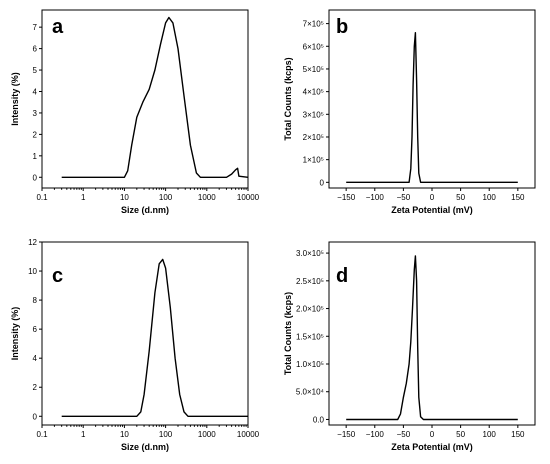 This screenshot has height=464, width=550. Describe the element at coordinates (32, 271) in the screenshot. I see `y-tick-label: 10` at that location.